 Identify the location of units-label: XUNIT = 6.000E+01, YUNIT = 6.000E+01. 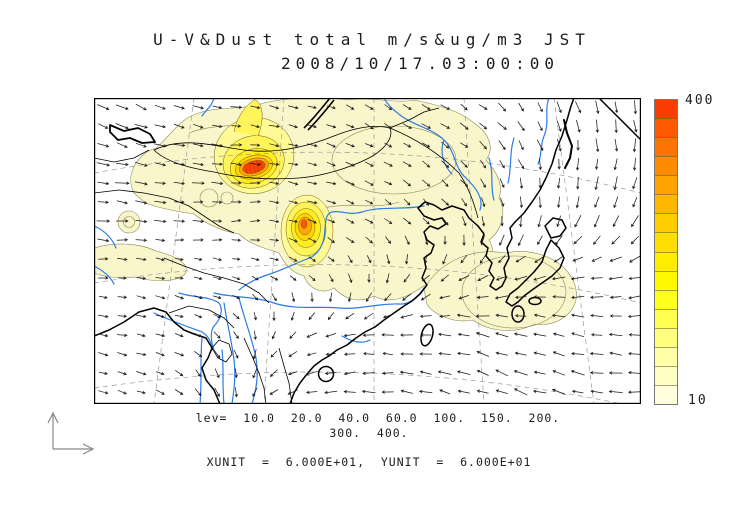
(369, 462).